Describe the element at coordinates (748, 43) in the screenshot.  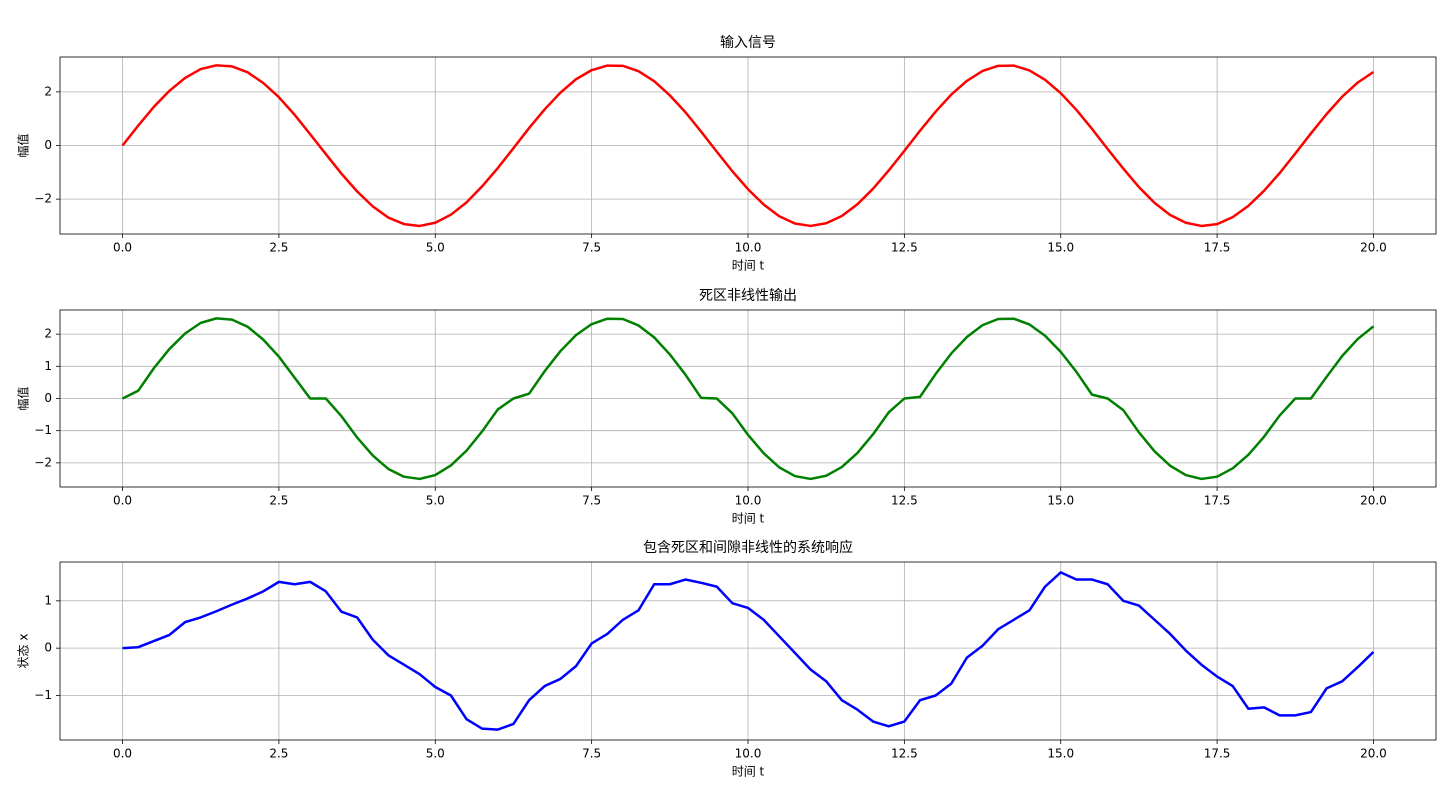
I see `chart-title: 输入信号` at that location.